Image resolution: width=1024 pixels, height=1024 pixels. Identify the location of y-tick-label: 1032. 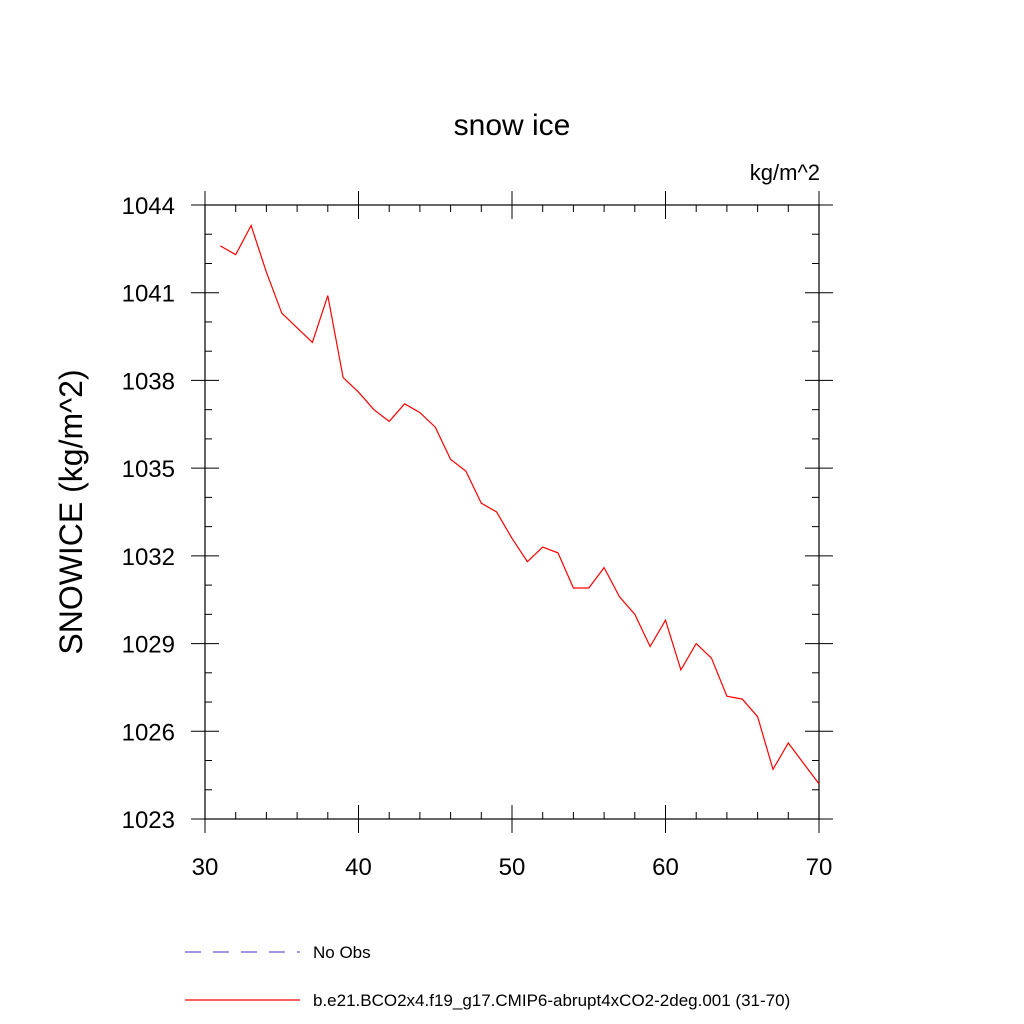
(148, 557).